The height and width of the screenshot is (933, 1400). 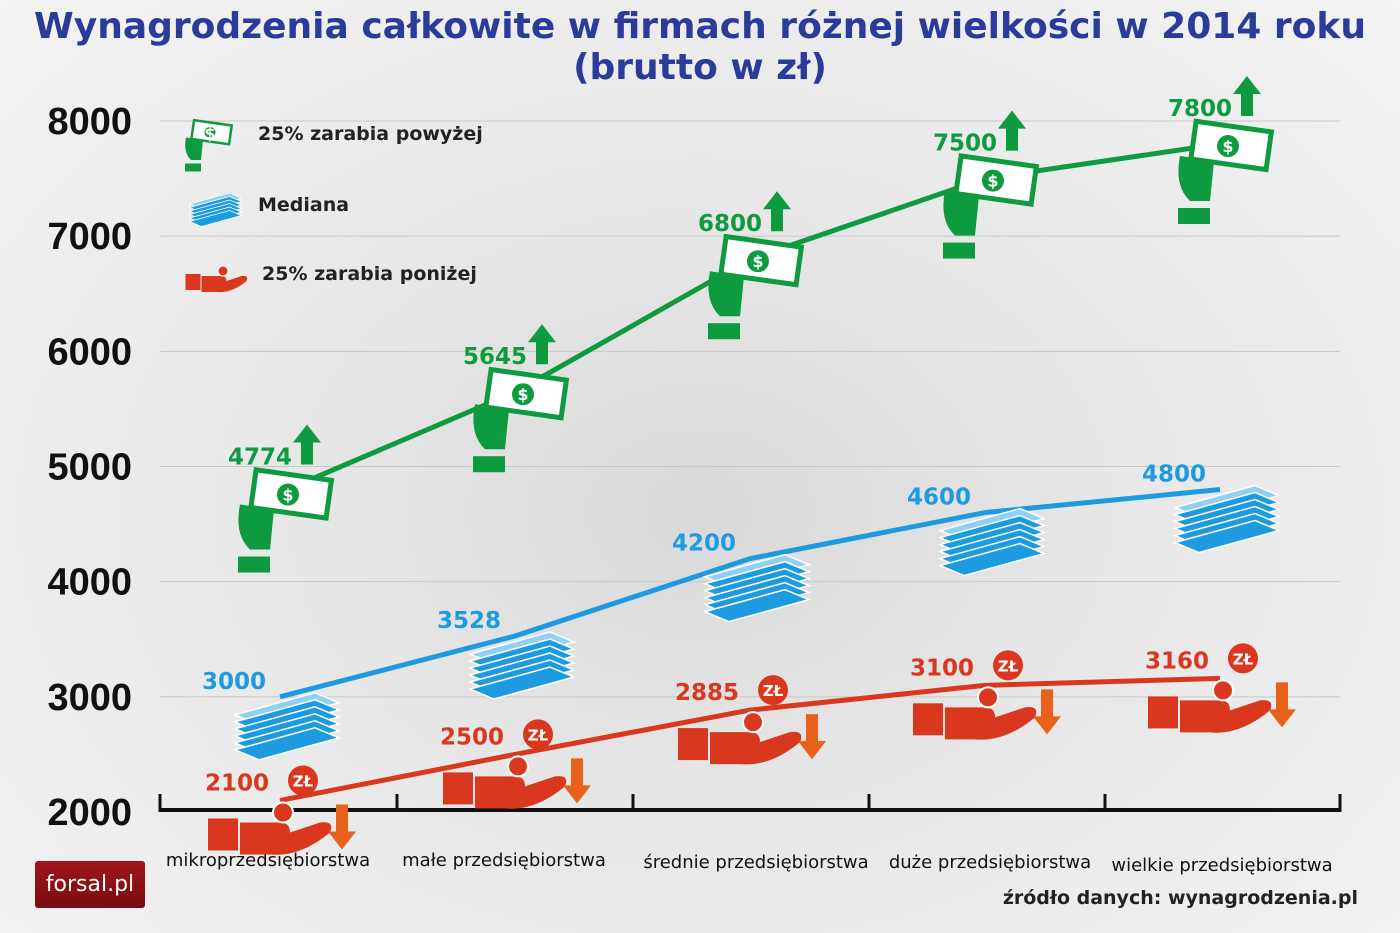 I want to click on subtitle-line: (brutto w zł), so click(x=700, y=67).